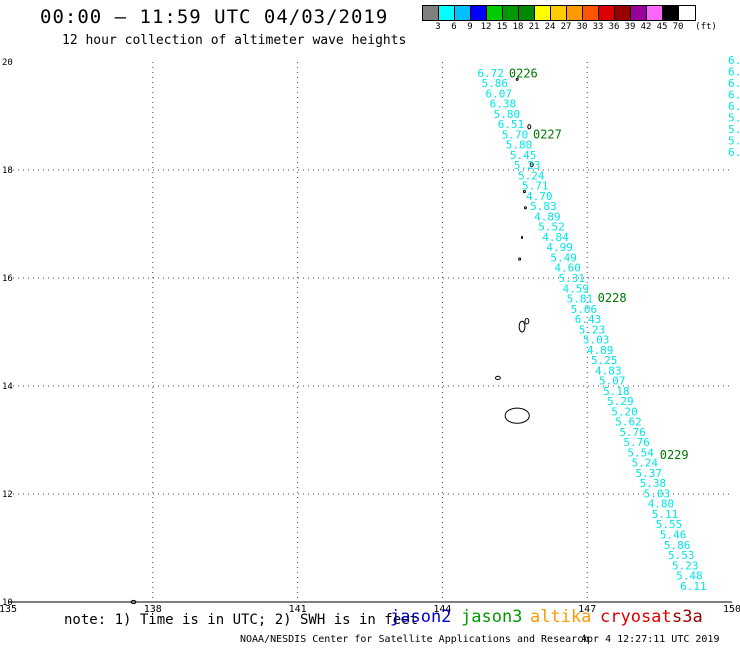  I want to click on wave-height-value: 5.52, so click(551, 227).